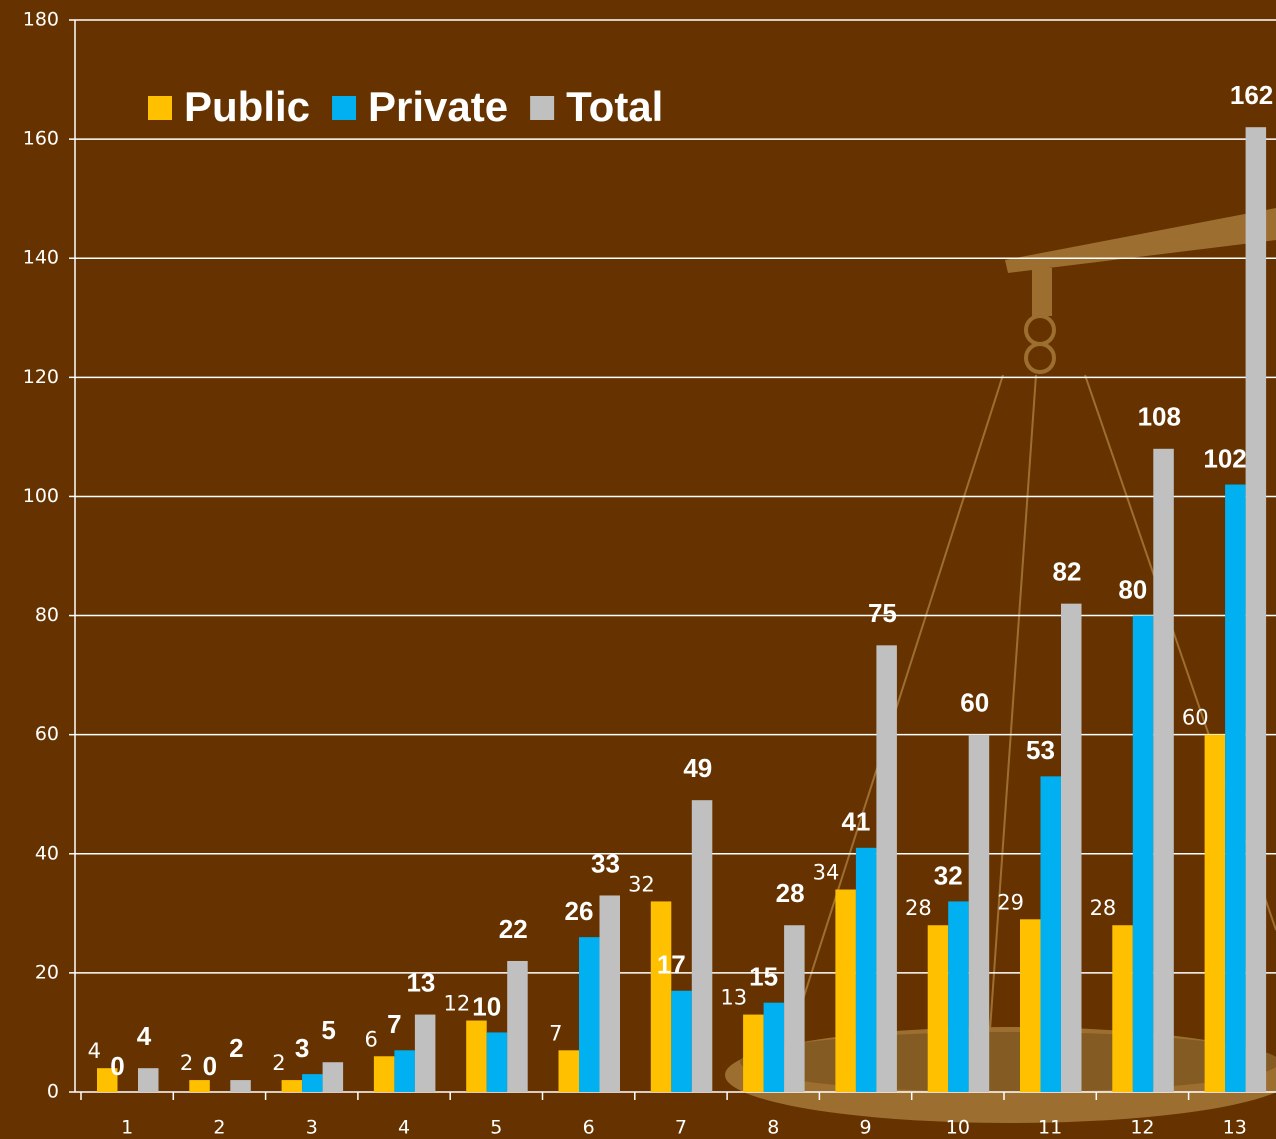  Describe the element at coordinates (53, 1092) in the screenshot. I see `y-tick-label: 0` at that location.